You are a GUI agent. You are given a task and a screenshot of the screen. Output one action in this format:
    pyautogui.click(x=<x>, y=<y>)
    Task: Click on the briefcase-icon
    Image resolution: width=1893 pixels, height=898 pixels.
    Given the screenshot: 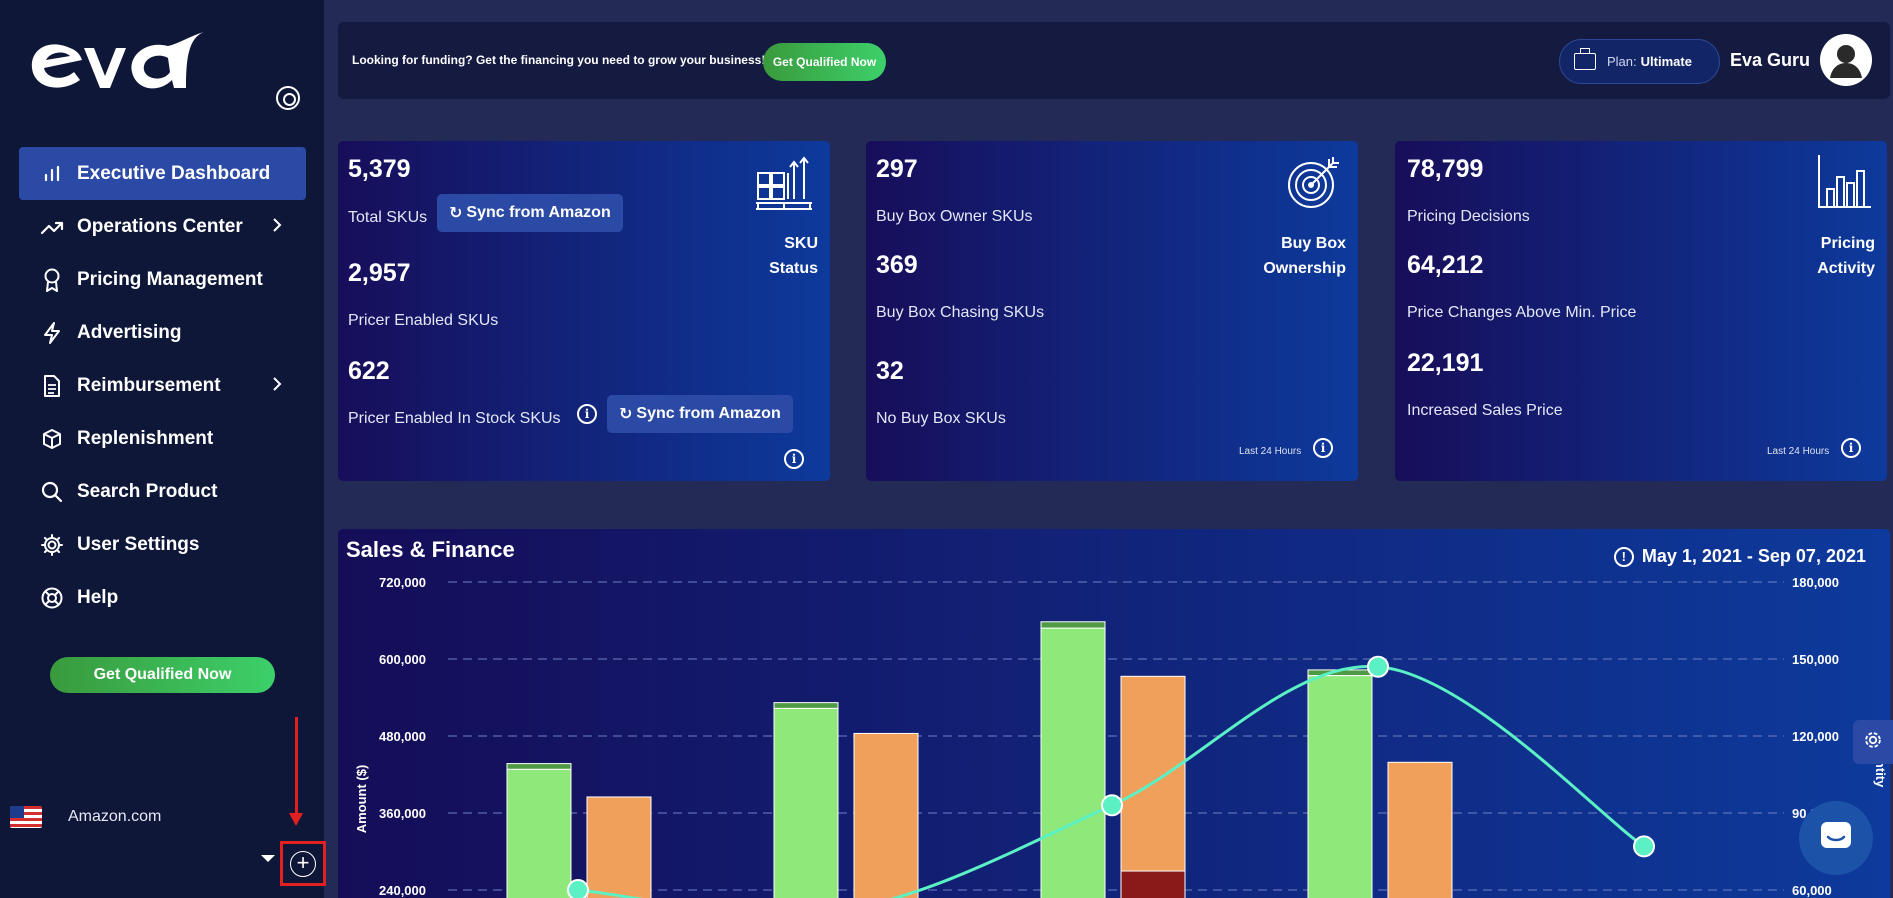 What is the action you would take?
    pyautogui.click(x=1585, y=59)
    